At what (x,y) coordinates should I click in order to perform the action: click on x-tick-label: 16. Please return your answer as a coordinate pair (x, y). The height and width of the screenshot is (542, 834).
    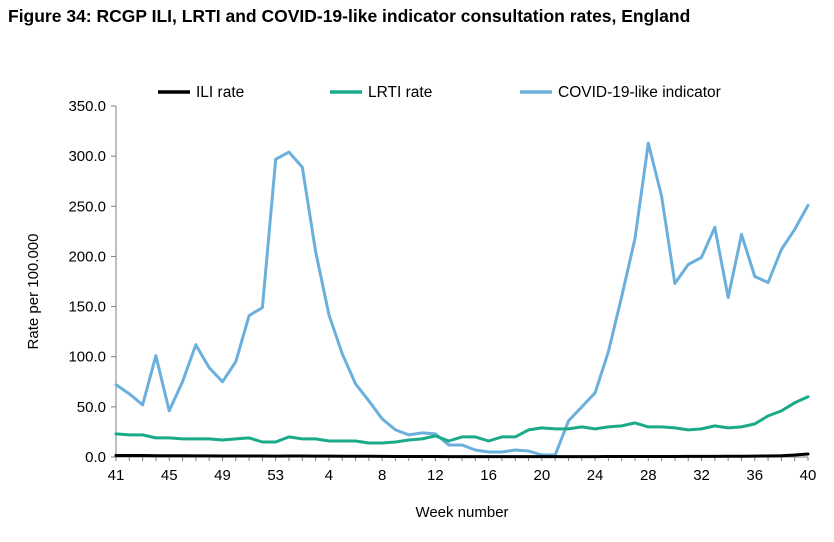
    Looking at the image, I should click on (488, 475).